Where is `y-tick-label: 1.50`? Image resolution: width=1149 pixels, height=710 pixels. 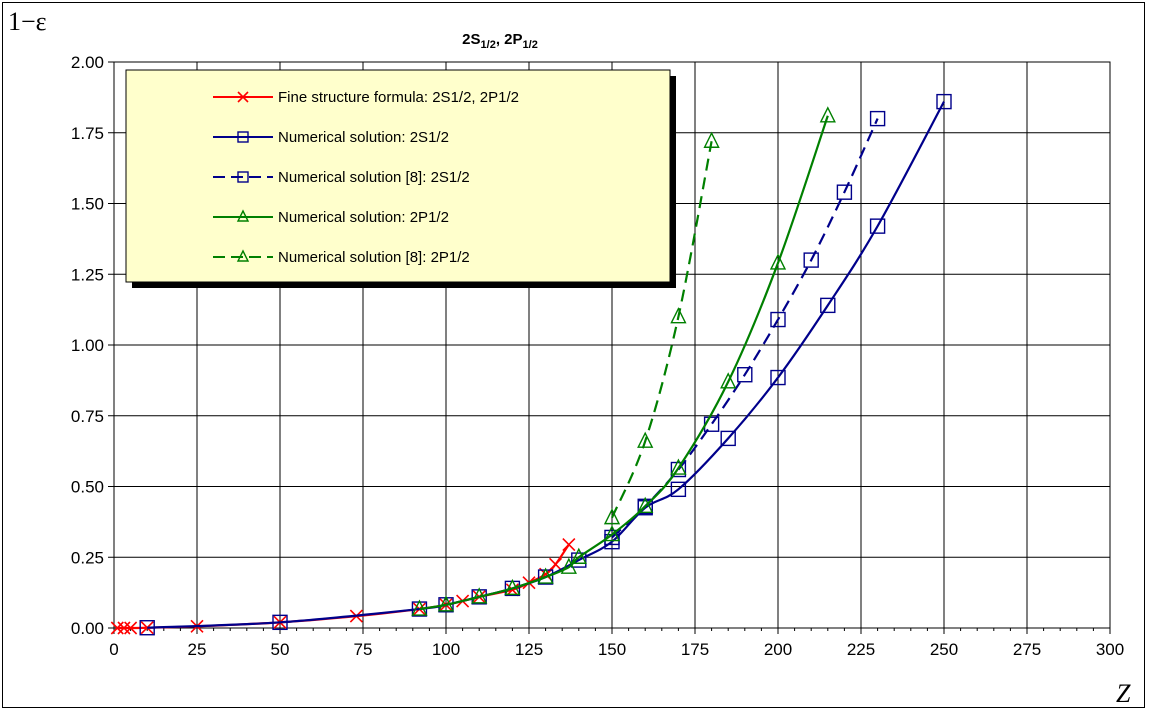
y-tick-label: 1.50 is located at coordinates (87, 204).